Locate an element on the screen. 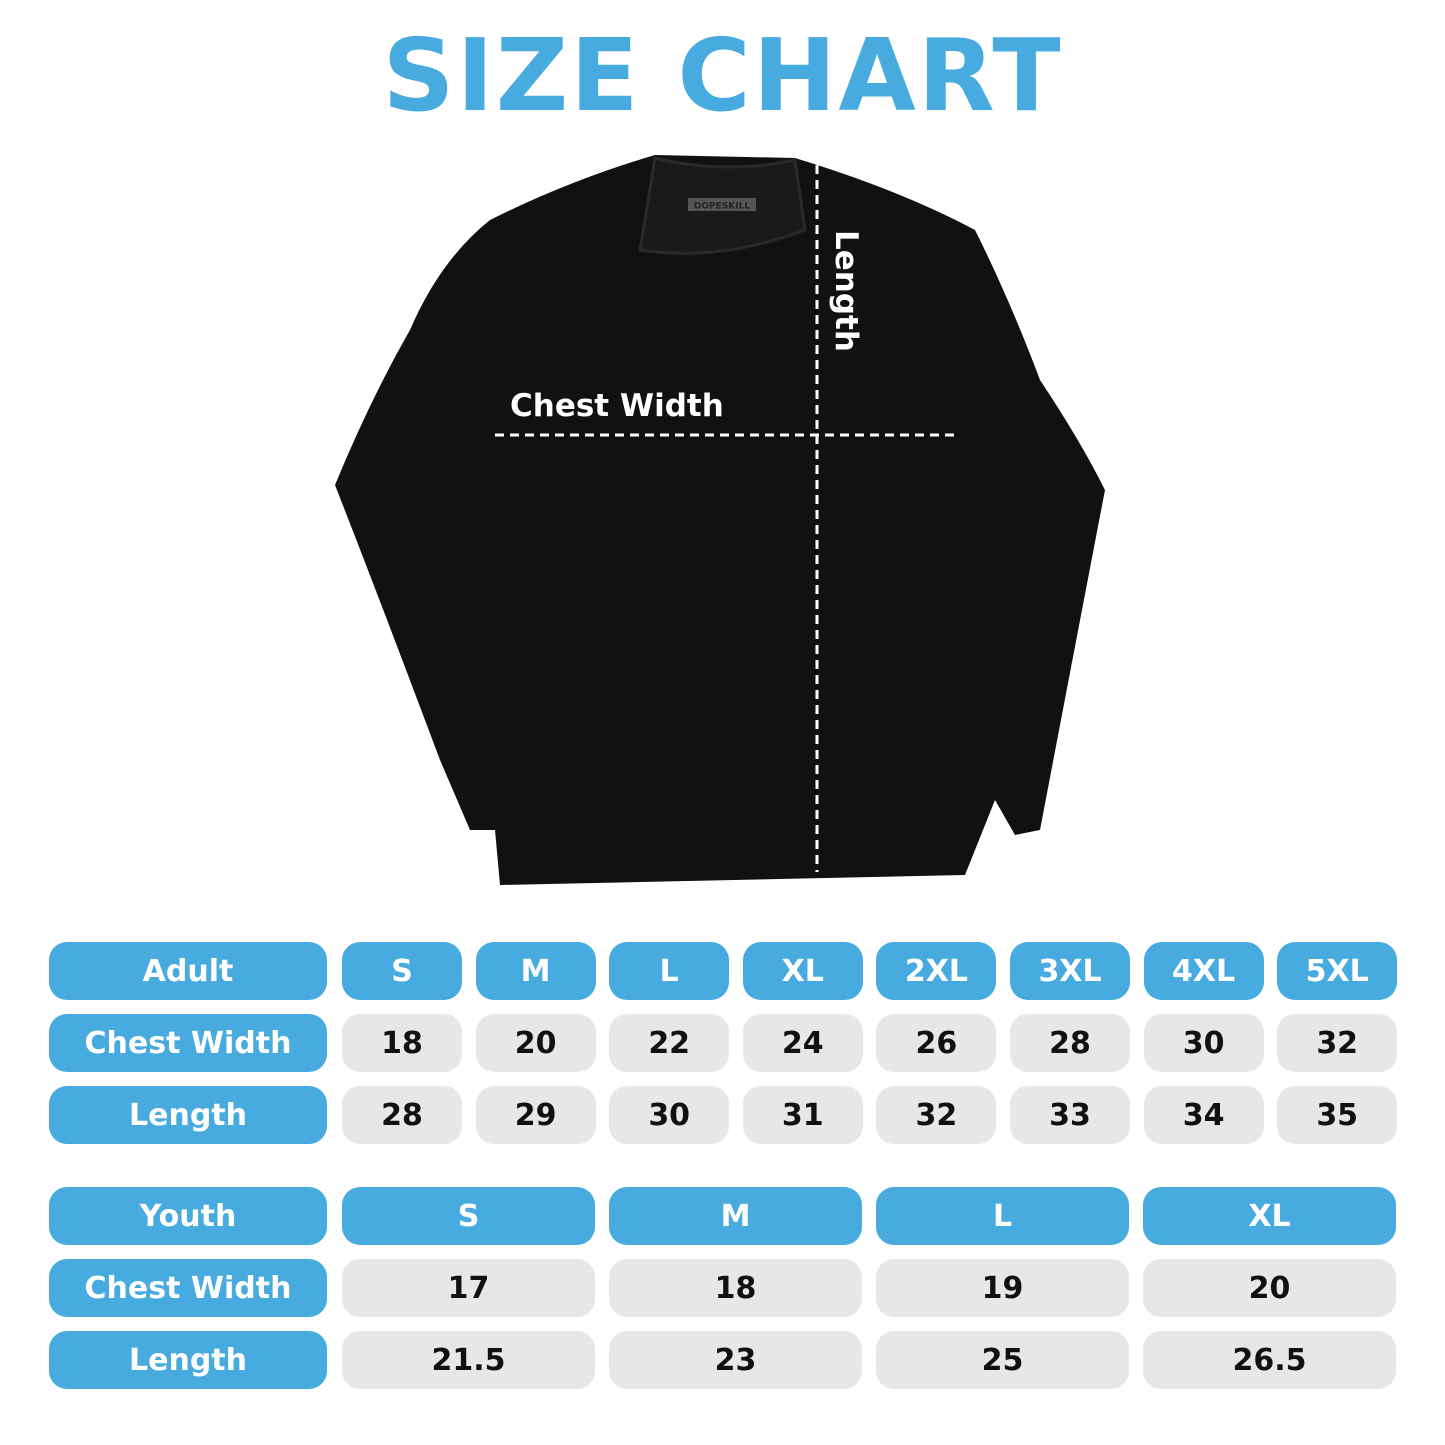 Image resolution: width=1445 pixels, height=1445 pixels. adult-size-header: 2XL is located at coordinates (936, 971).